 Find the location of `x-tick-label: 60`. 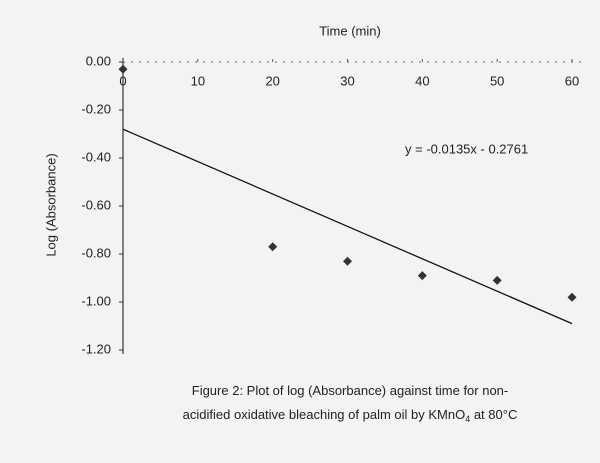

x-tick-label: 60 is located at coordinates (572, 80).